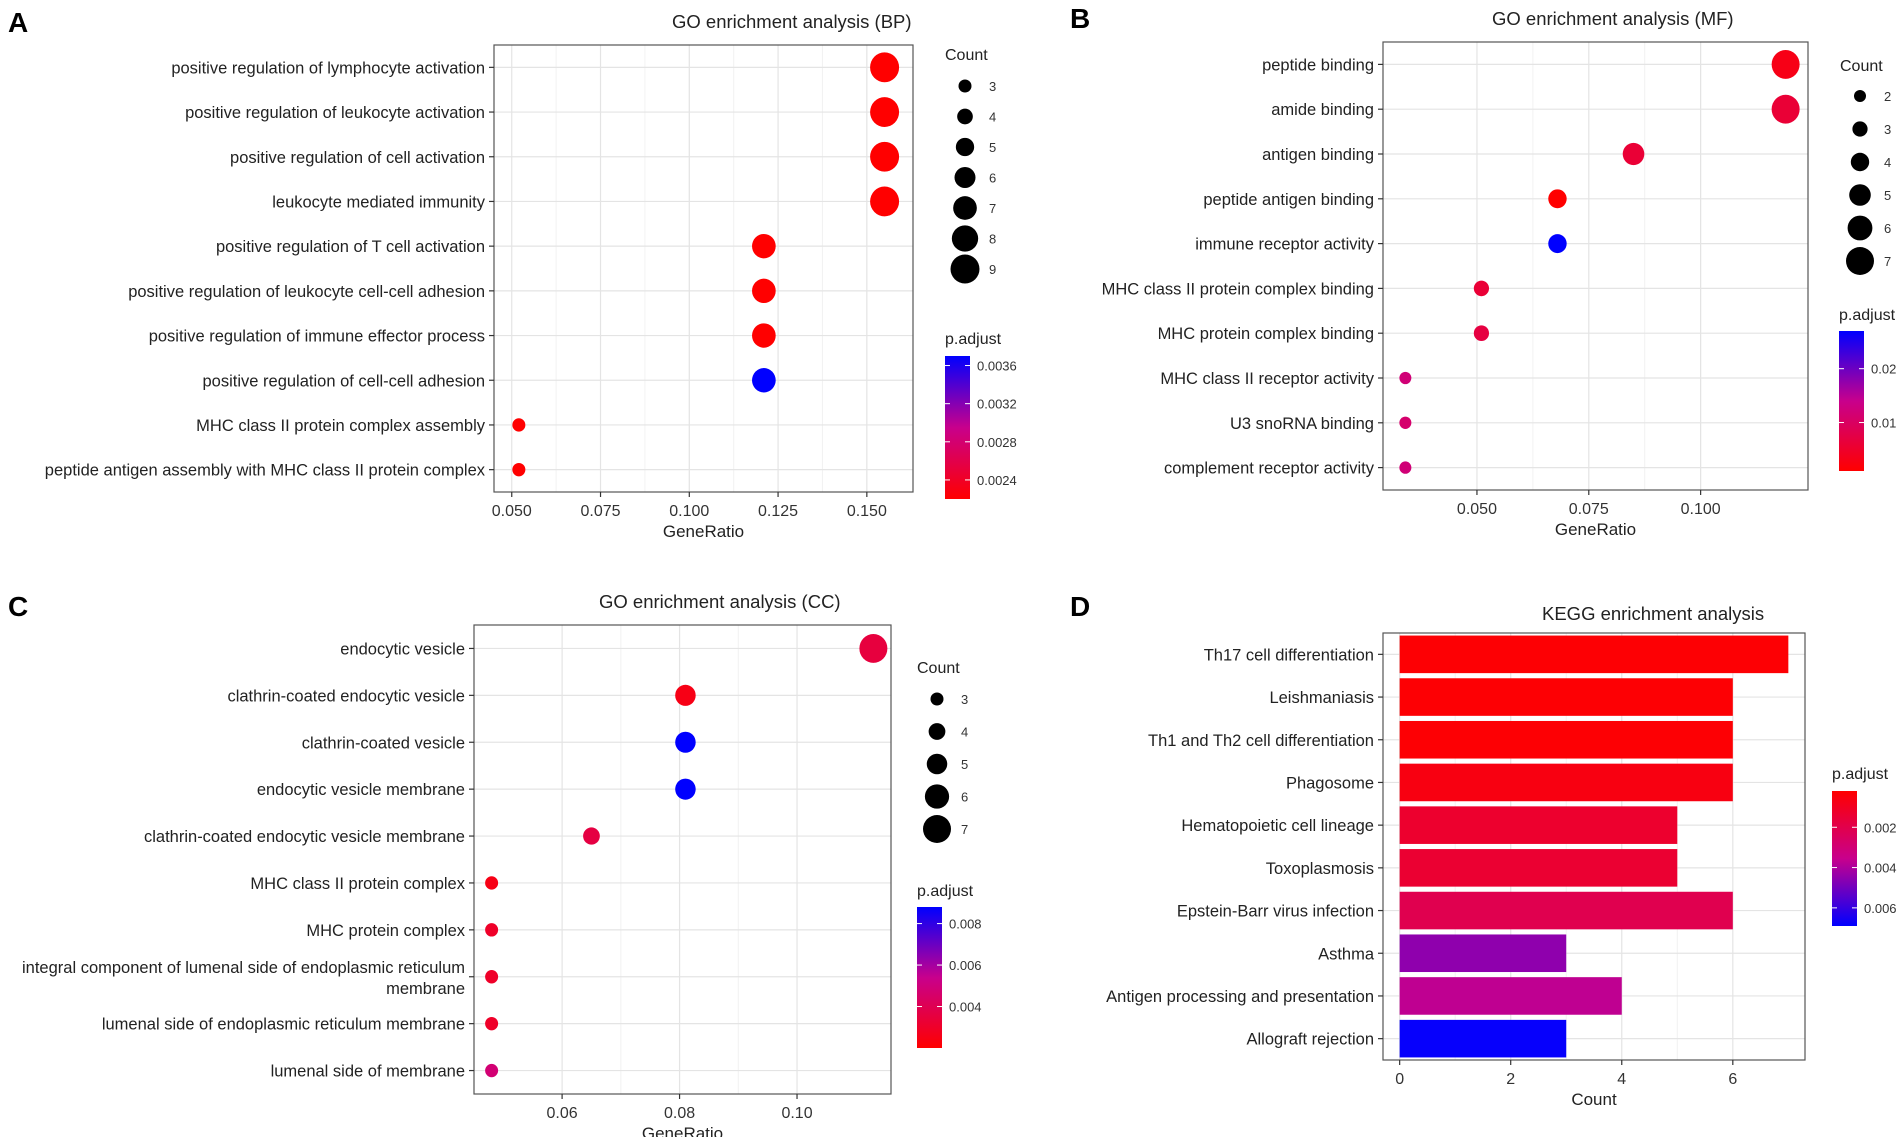 The image size is (1902, 1137). I want to click on x-tick-label: 0.06, so click(562, 1113).